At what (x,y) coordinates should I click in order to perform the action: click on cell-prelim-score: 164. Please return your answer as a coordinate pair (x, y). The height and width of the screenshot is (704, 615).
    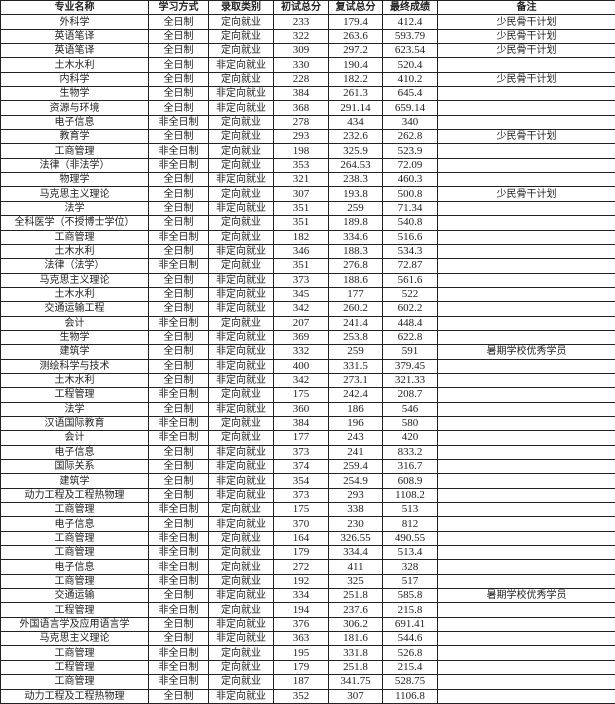
    Looking at the image, I should click on (301, 538).